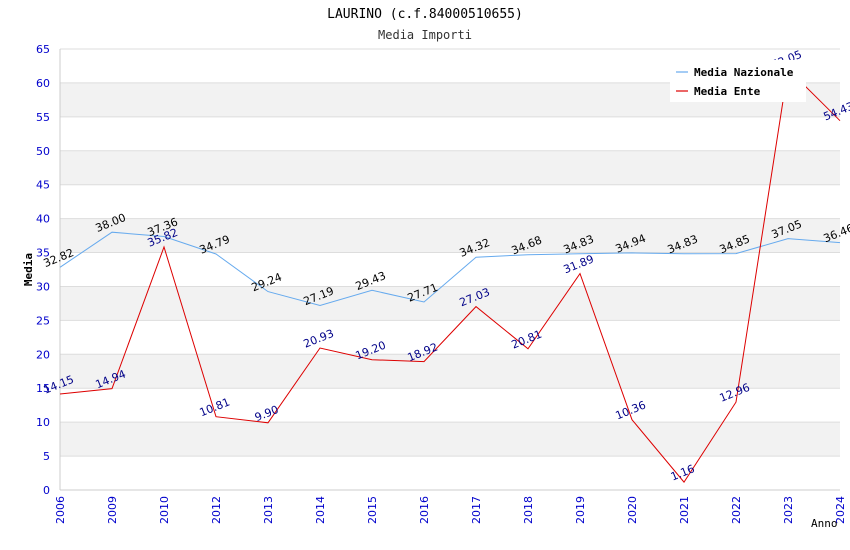 The width and height of the screenshot is (850, 550). I want to click on y-tick-label: 30, so click(43, 286).